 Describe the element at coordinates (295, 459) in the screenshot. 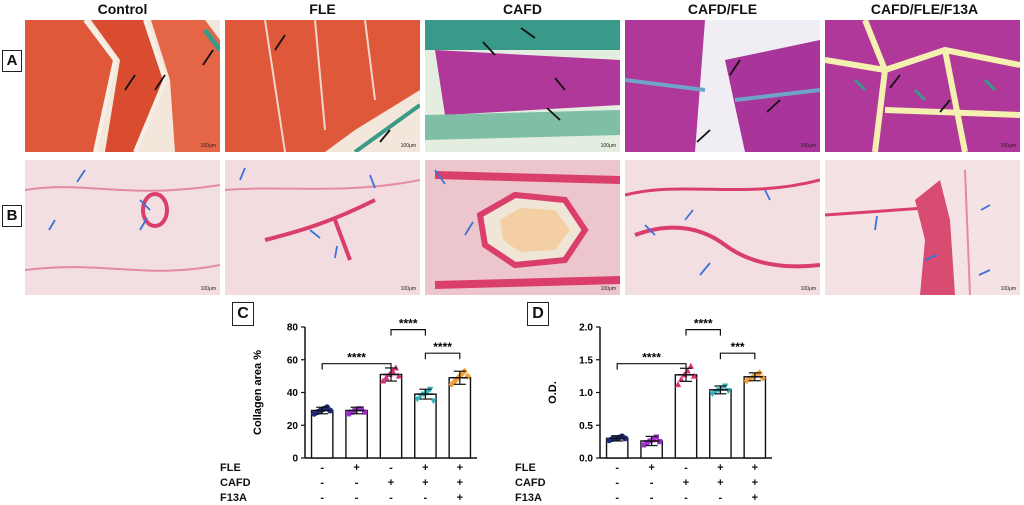

I see `y-tick-label: 0` at that location.